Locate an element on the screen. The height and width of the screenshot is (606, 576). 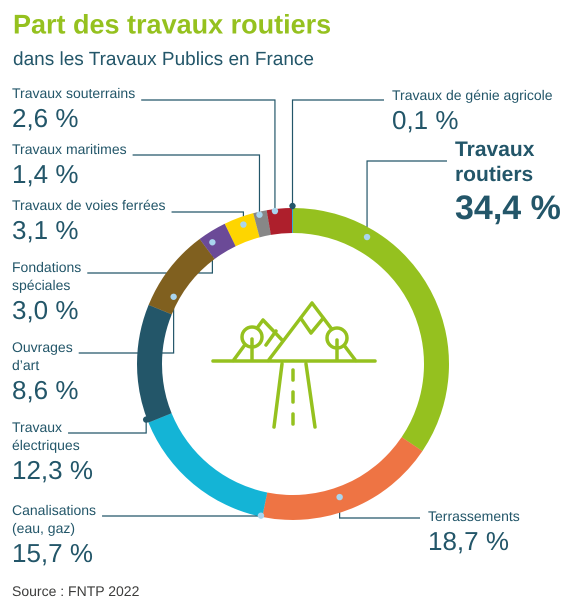
data-label: 2,6 % is located at coordinates (45, 118).